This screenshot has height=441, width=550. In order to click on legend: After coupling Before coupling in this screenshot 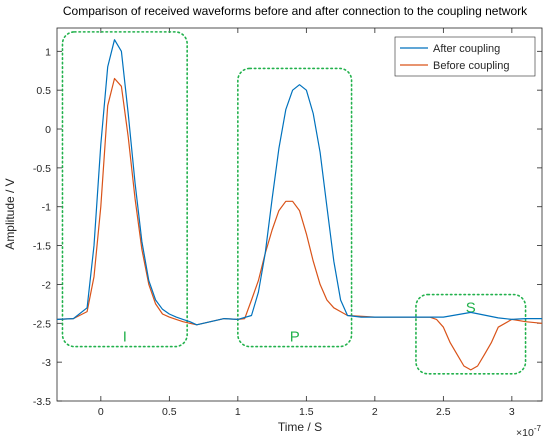, I will do `click(465, 56)`.